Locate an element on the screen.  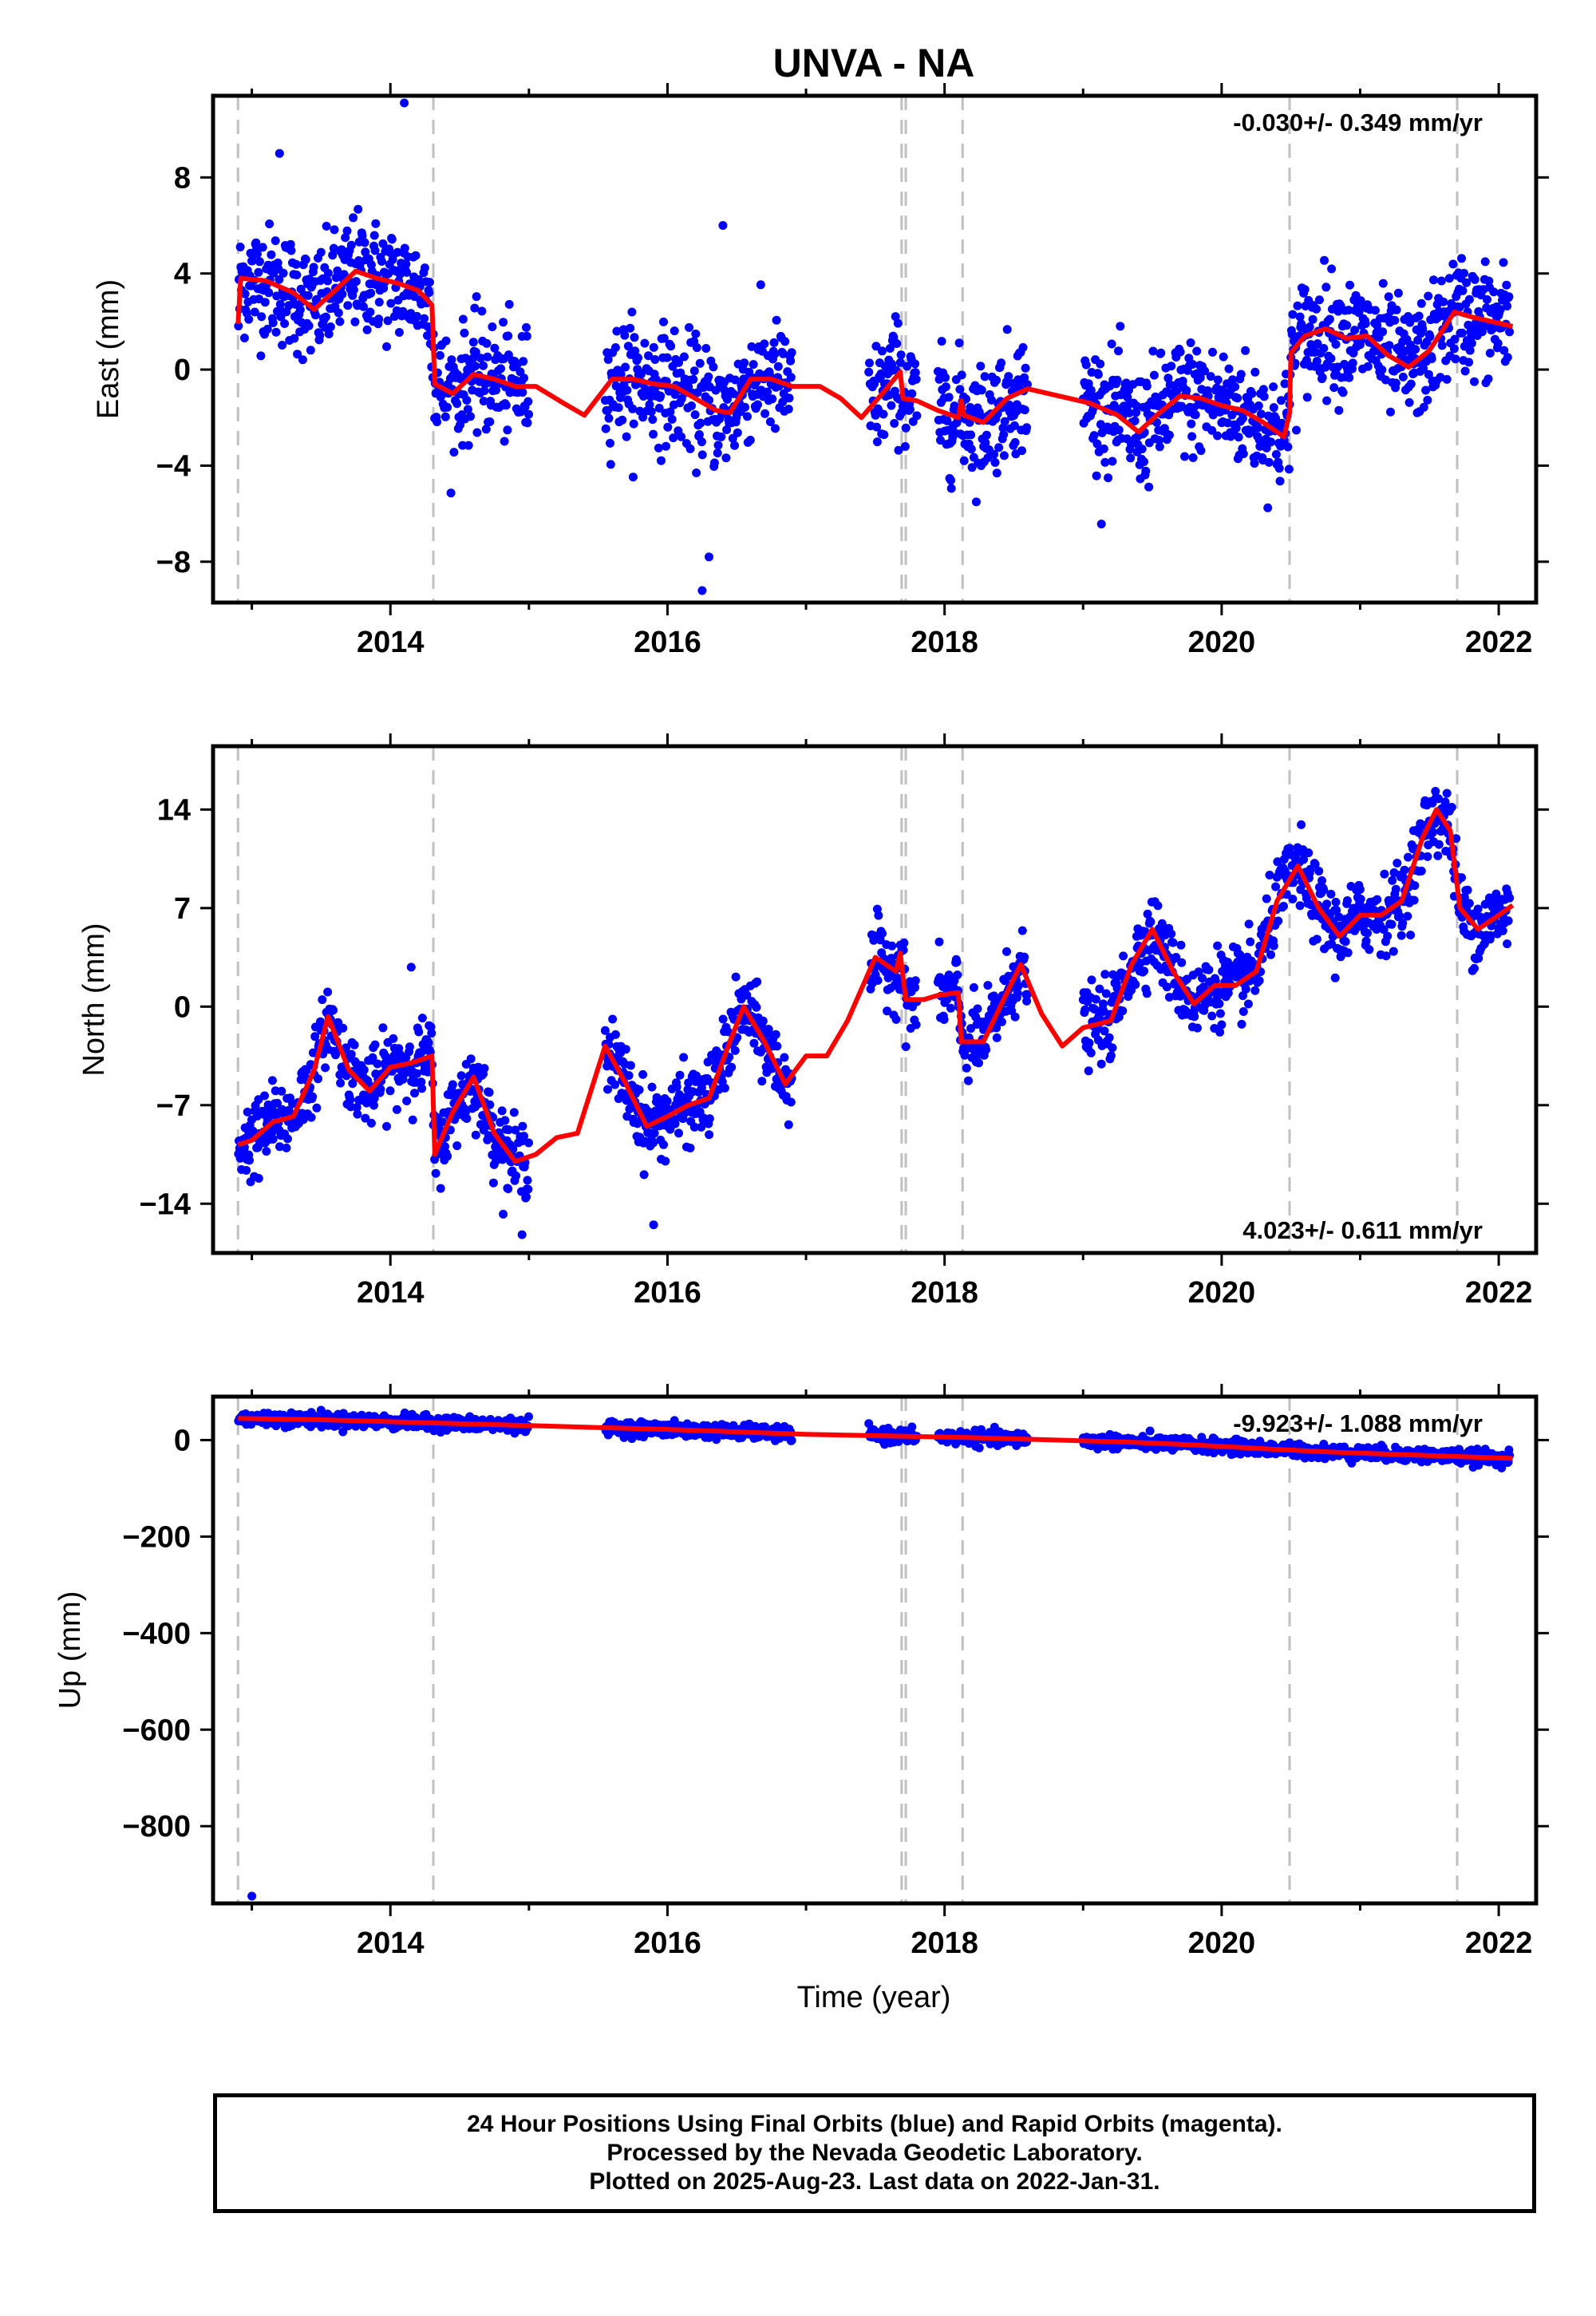
y-tick-label: −14 is located at coordinates (165, 1204).